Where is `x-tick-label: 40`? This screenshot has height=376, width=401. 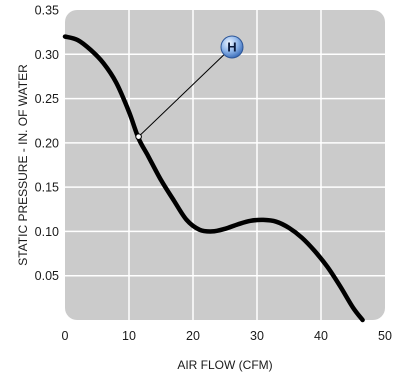 x-tick-label: 40 is located at coordinates (321, 336).